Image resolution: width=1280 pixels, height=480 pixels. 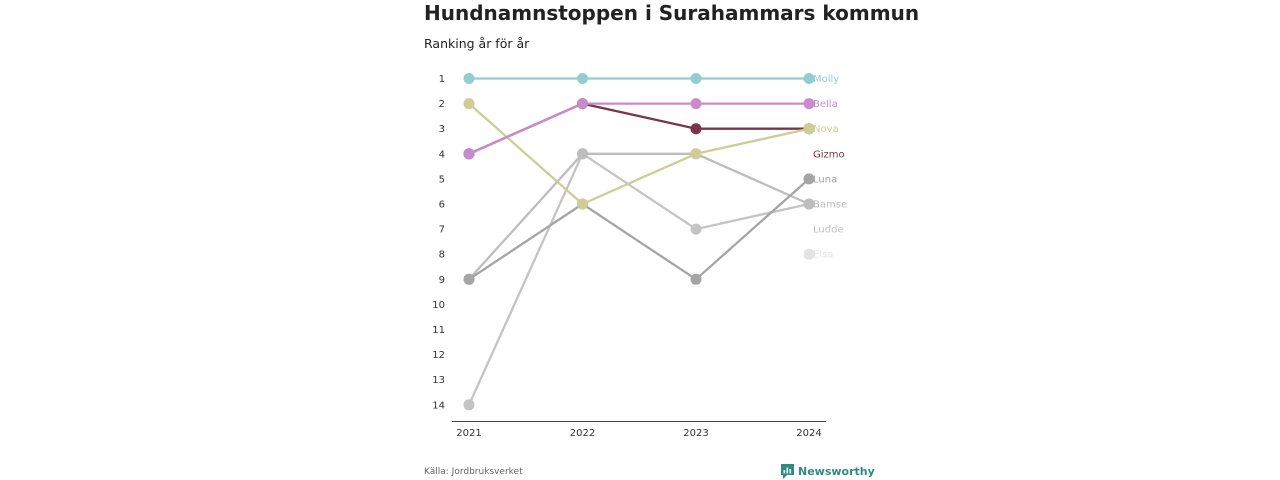 What do you see at coordinates (825, 104) in the screenshot?
I see `series-label-bella: Bella` at bounding box center [825, 104].